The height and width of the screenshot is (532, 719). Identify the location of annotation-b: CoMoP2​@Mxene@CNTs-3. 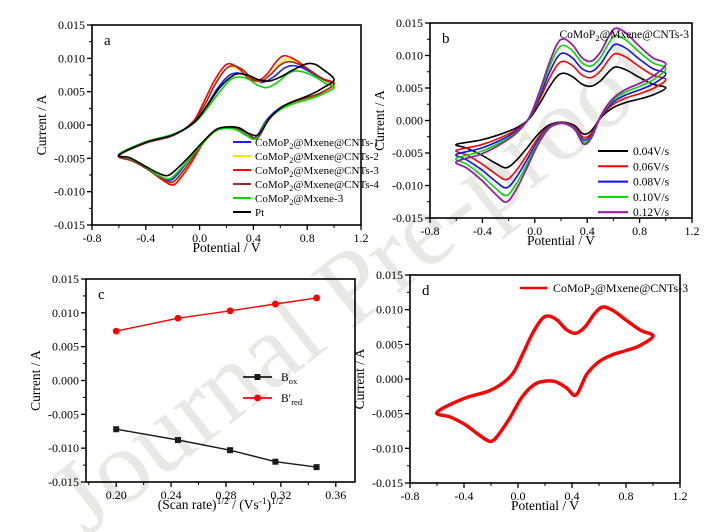
(625, 36).